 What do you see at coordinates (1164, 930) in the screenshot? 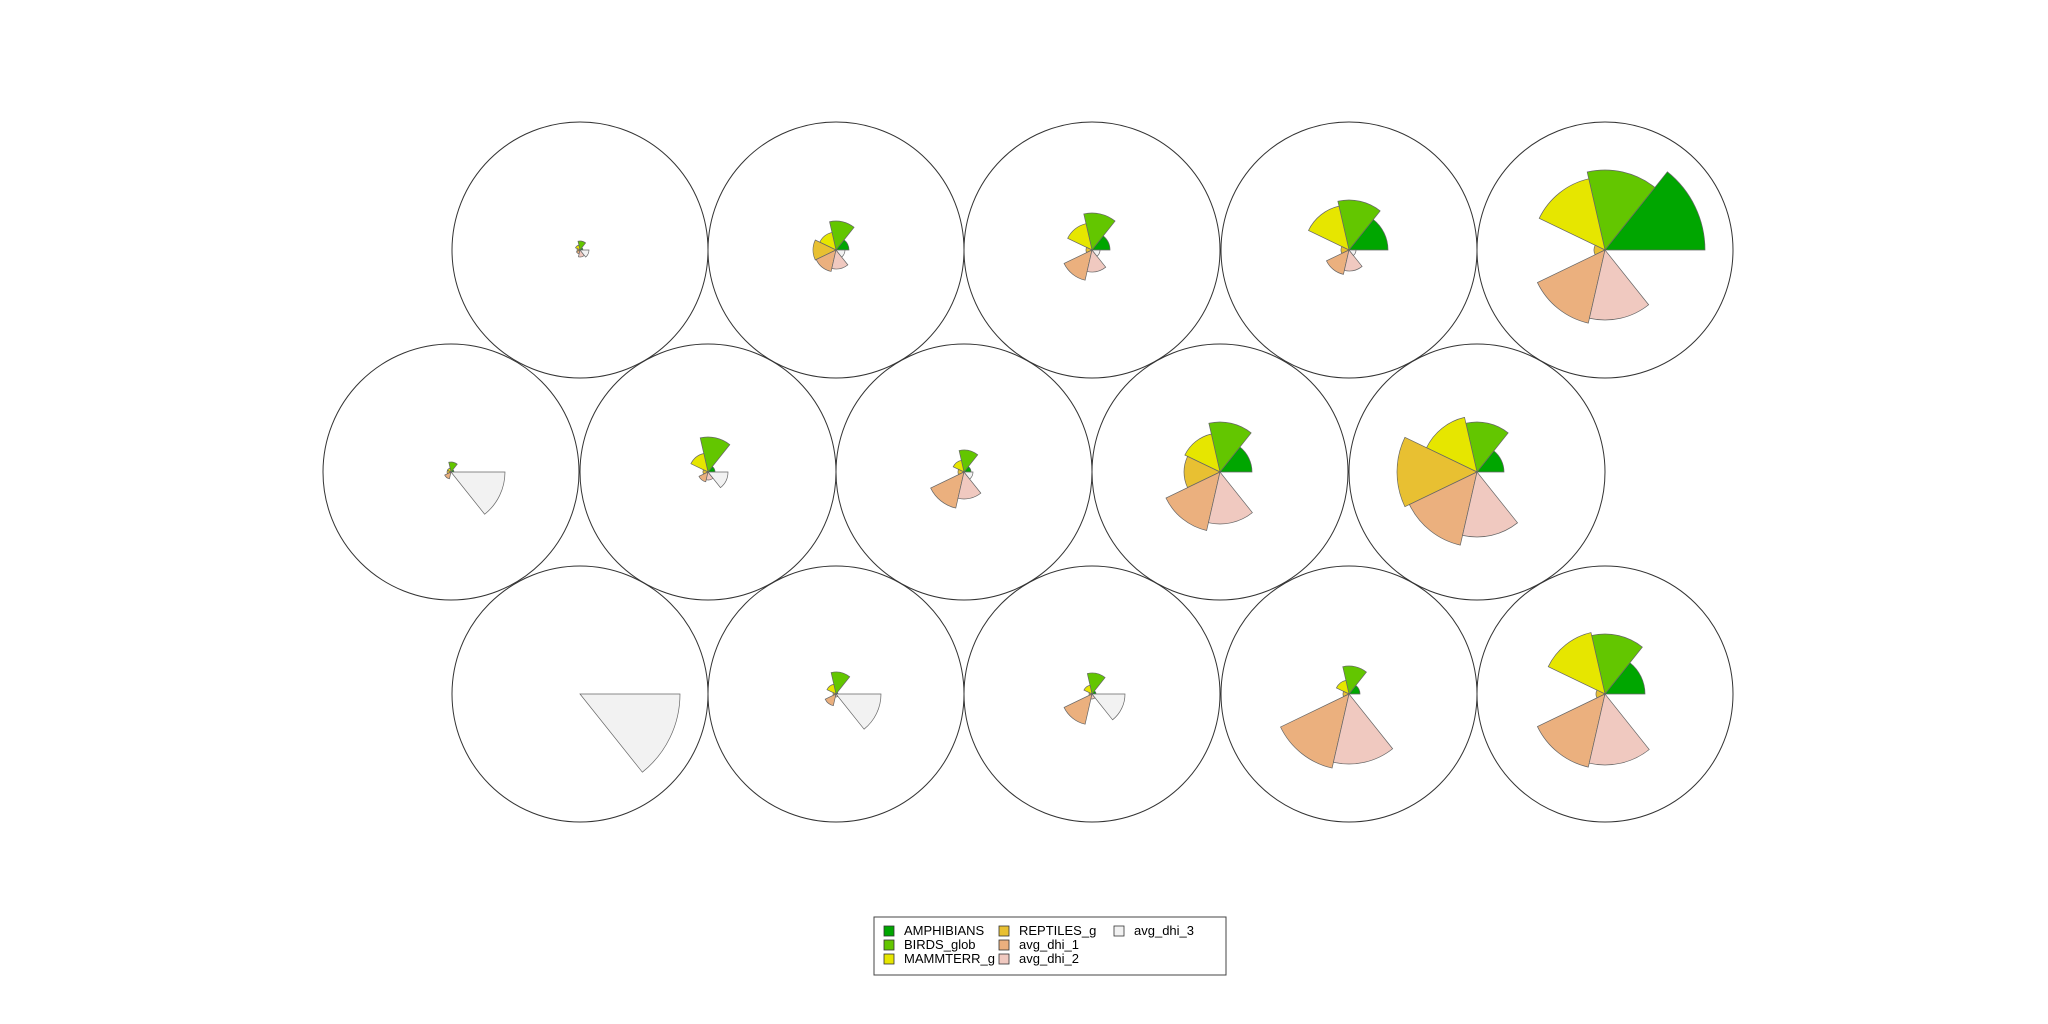
I see `legend-label: avg_dhi_3` at bounding box center [1164, 930].